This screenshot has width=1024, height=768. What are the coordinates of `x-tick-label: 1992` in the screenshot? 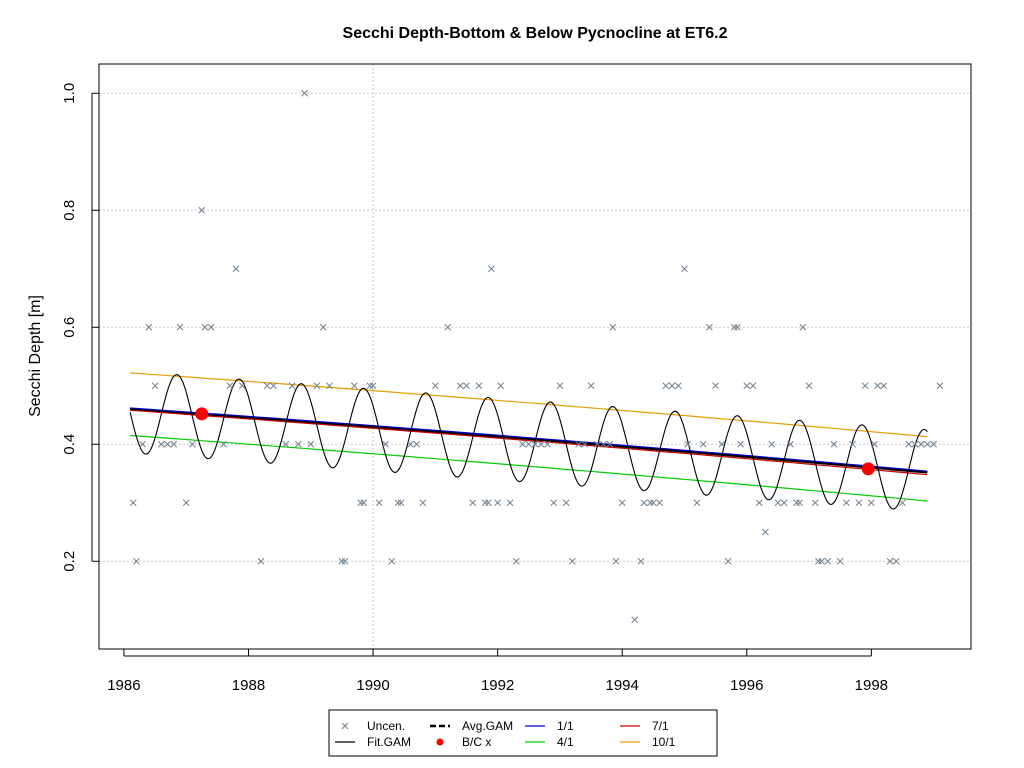 It's located at (497, 685).